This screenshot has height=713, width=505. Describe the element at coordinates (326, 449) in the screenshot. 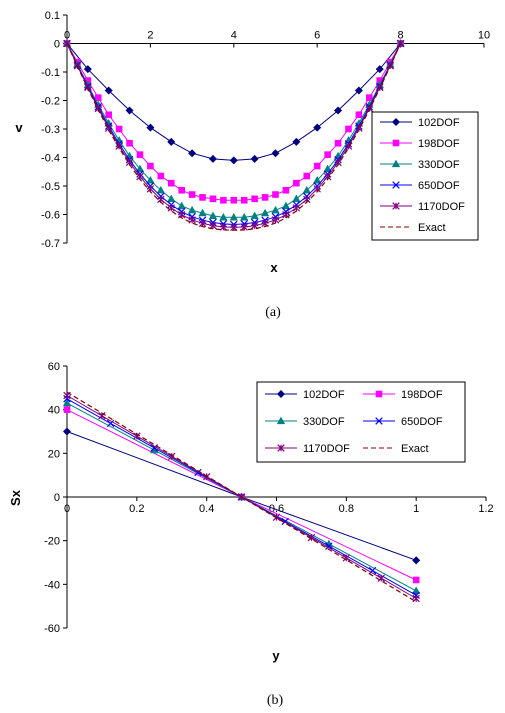

I see `legend-label: 1170DOF` at that location.